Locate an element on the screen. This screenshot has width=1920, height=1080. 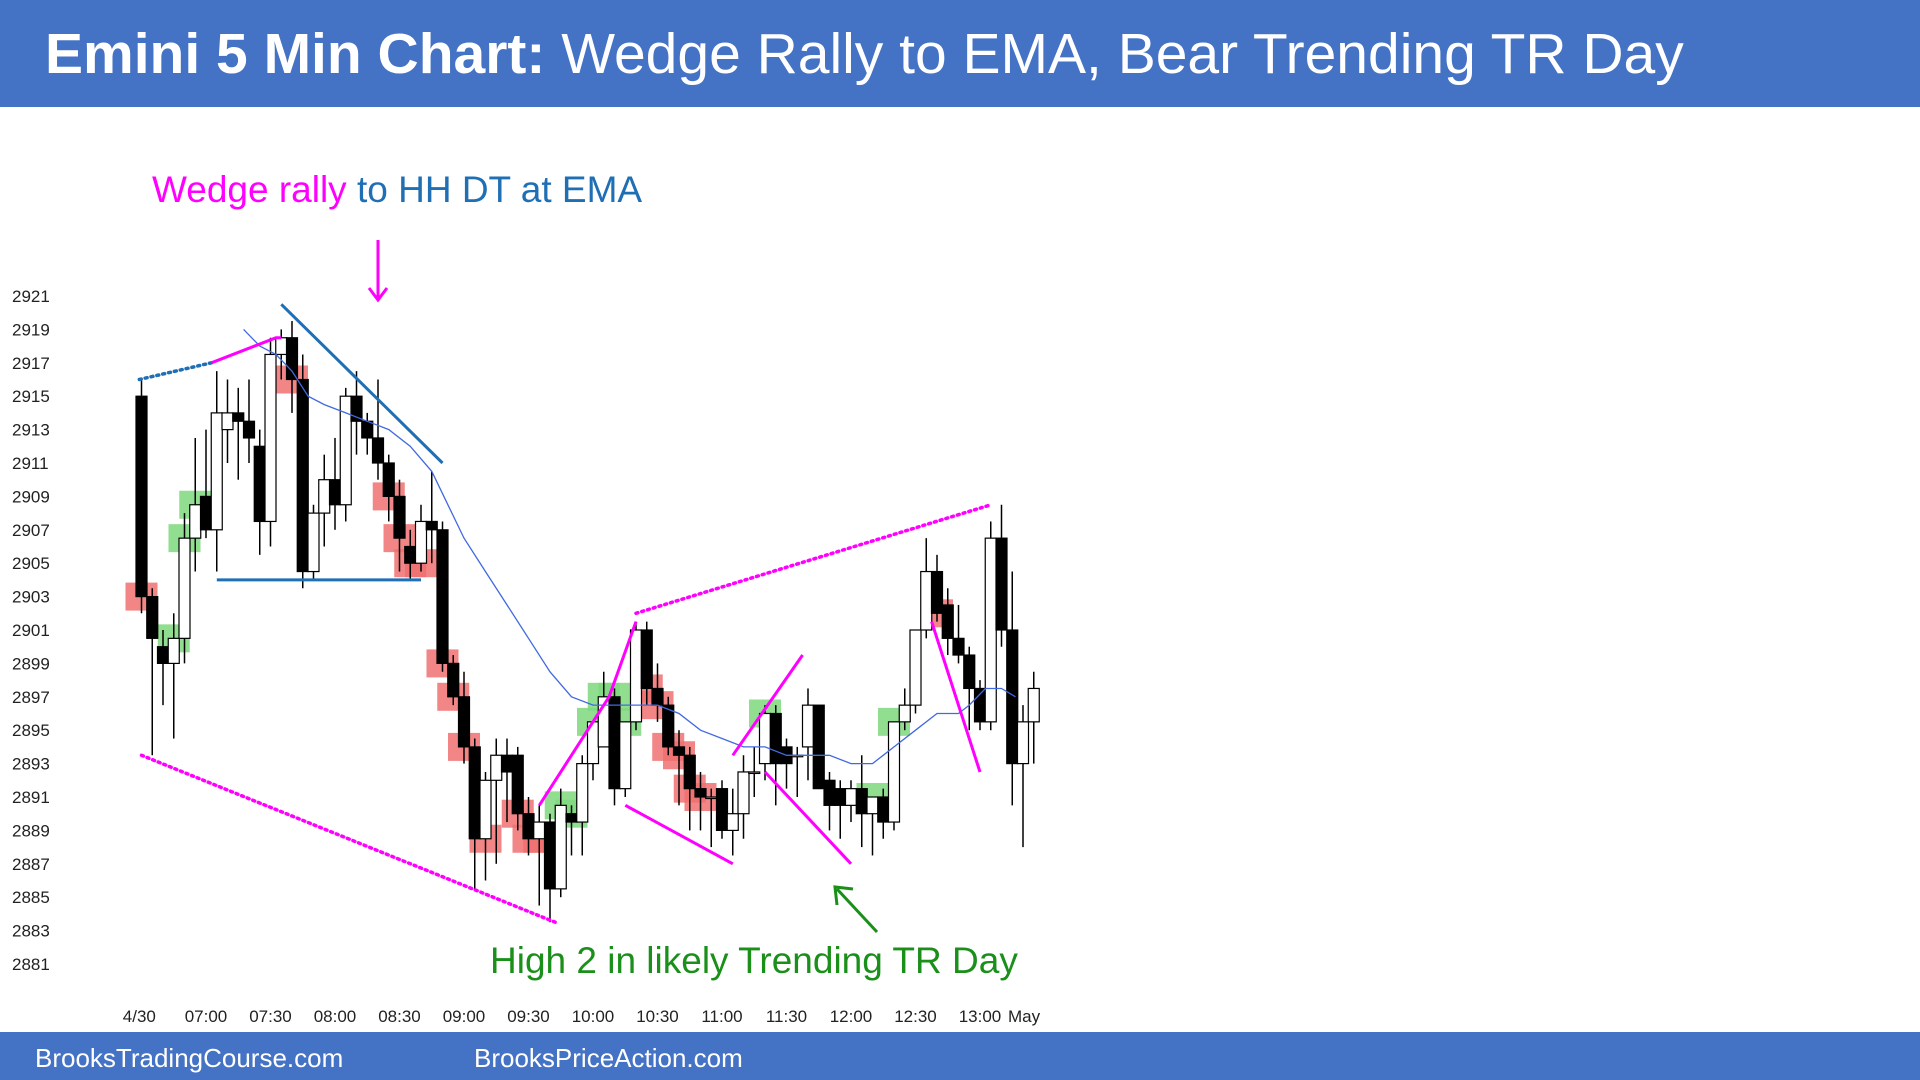
footer-link-brookstradingcourse: BrooksTradingCourse.com is located at coordinates (189, 1058).